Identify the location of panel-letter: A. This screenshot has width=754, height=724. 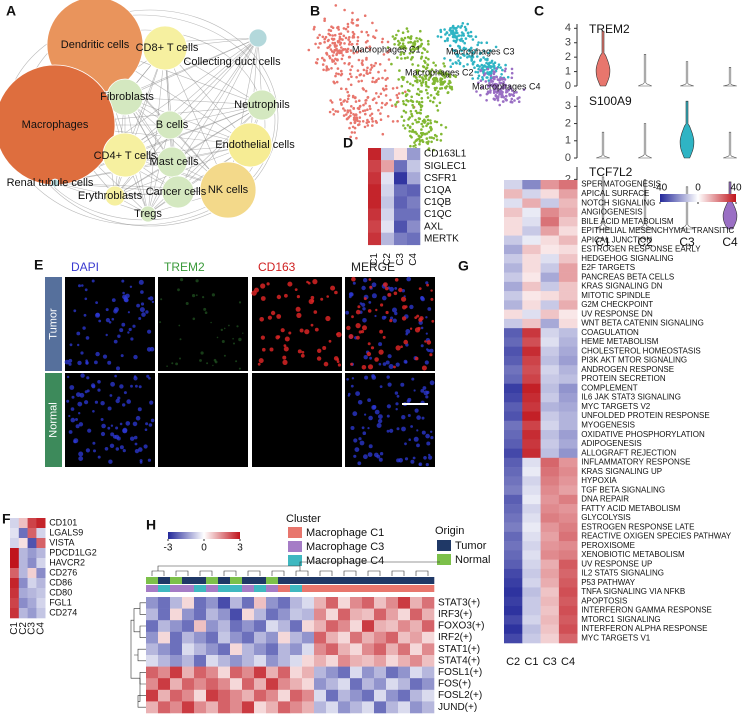
(11, 11).